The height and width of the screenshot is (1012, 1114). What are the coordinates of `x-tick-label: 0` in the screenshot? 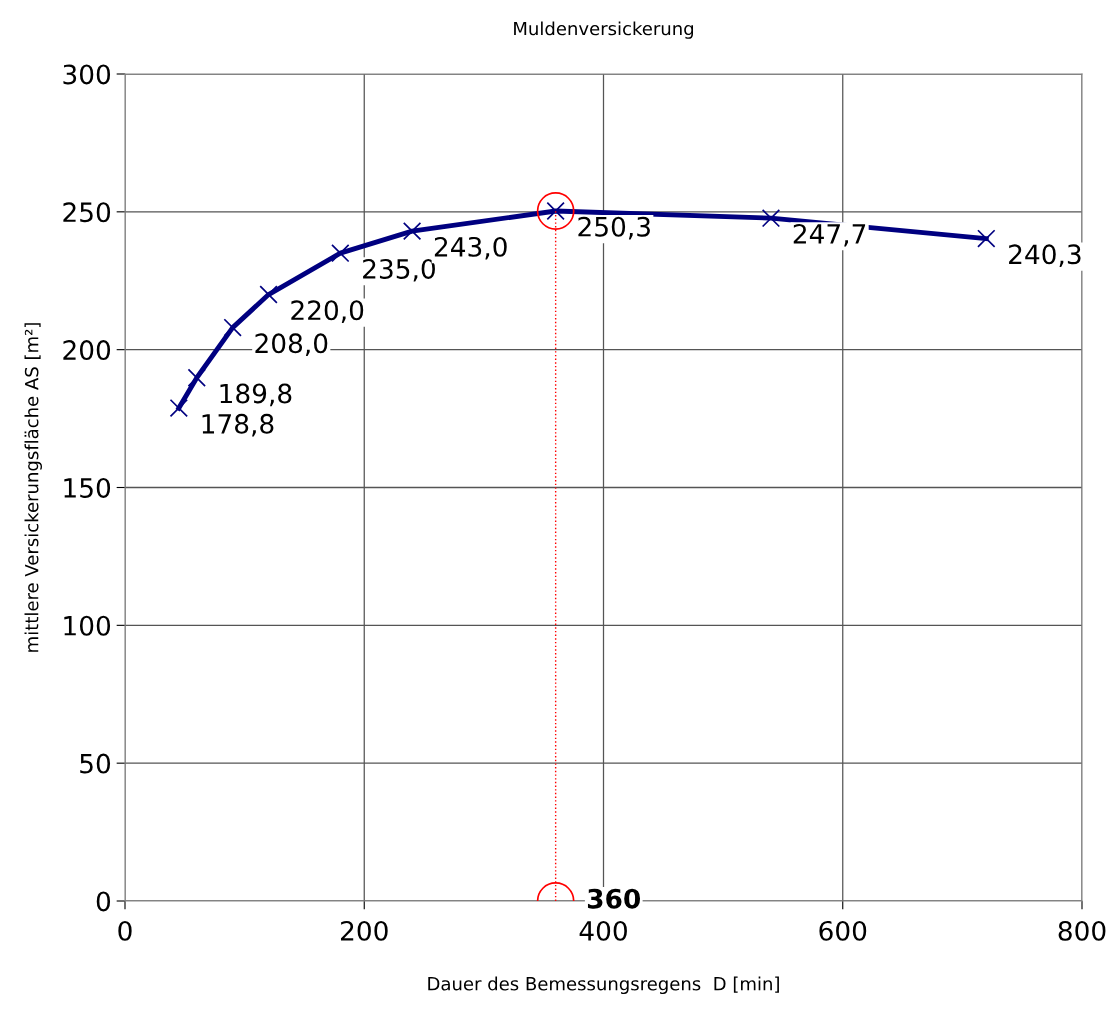 It's located at (125, 930).